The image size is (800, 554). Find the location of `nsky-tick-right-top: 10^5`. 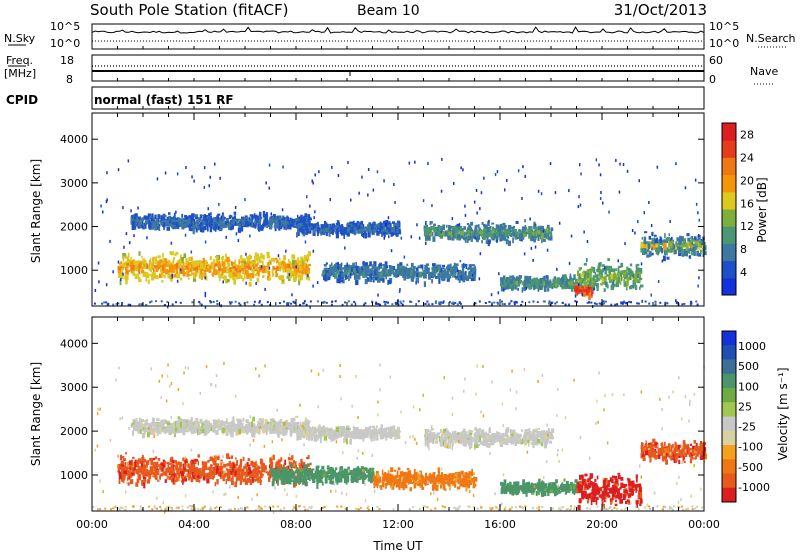

nsky-tick-right-top: 10^5 is located at coordinates (724, 26).